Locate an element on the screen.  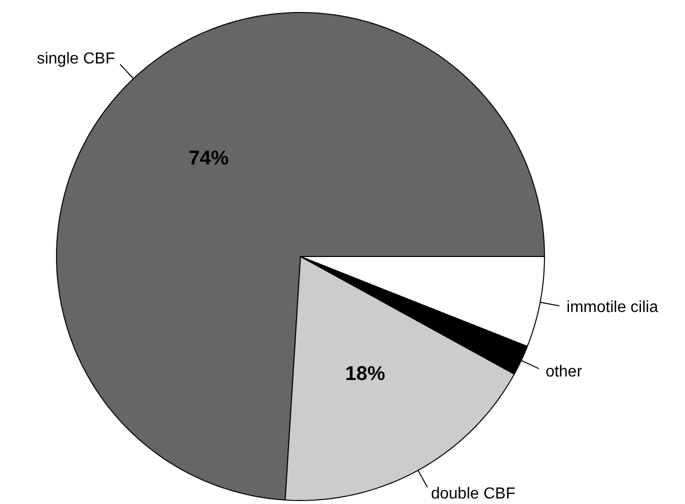
data-label: 18% is located at coordinates (365, 374).